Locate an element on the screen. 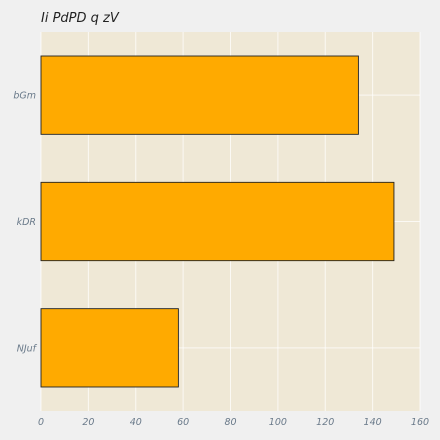  x-tick-label-40: 40 is located at coordinates (136, 422).